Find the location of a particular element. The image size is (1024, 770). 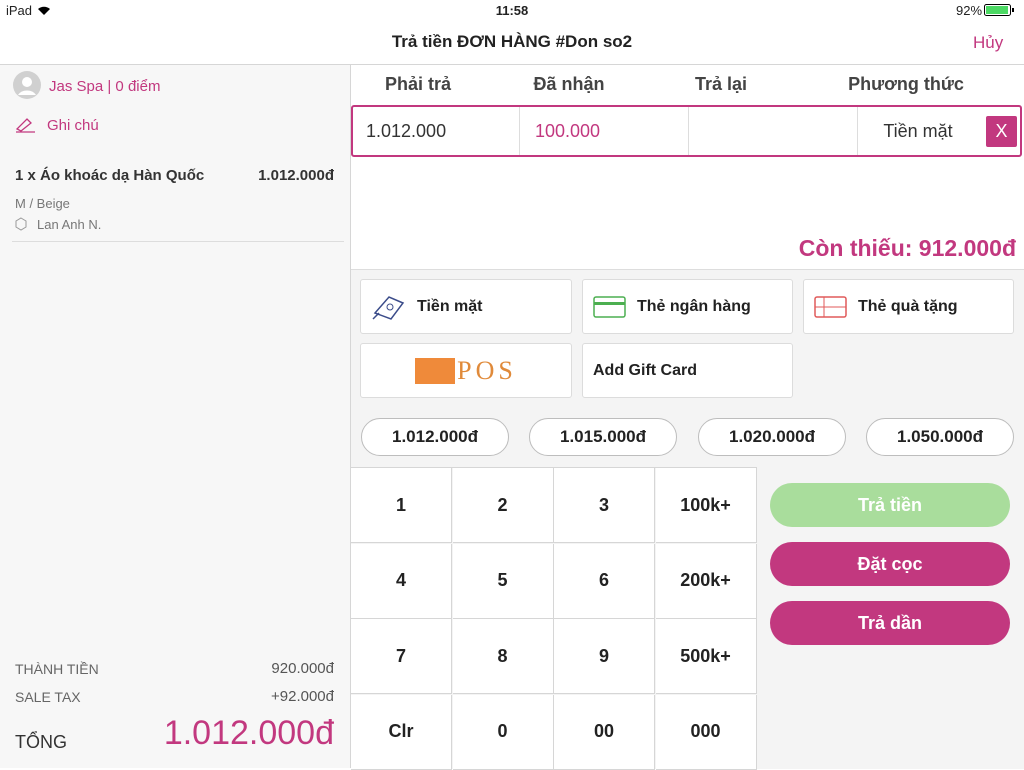

keypad-key: 8 is located at coordinates (503, 656).